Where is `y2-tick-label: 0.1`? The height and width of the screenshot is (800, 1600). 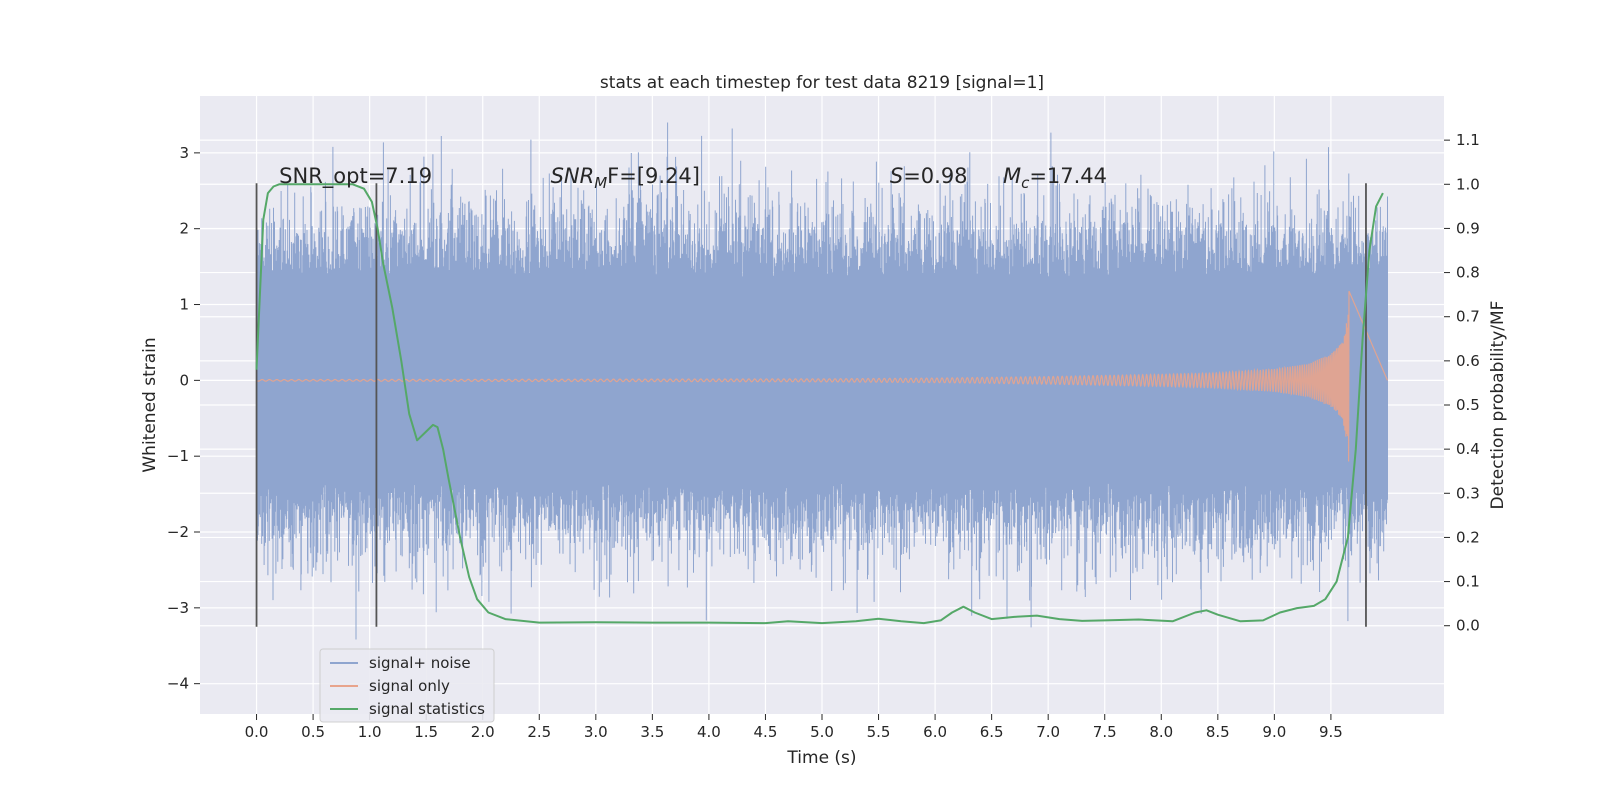
y2-tick-label: 0.1 is located at coordinates (1468, 582).